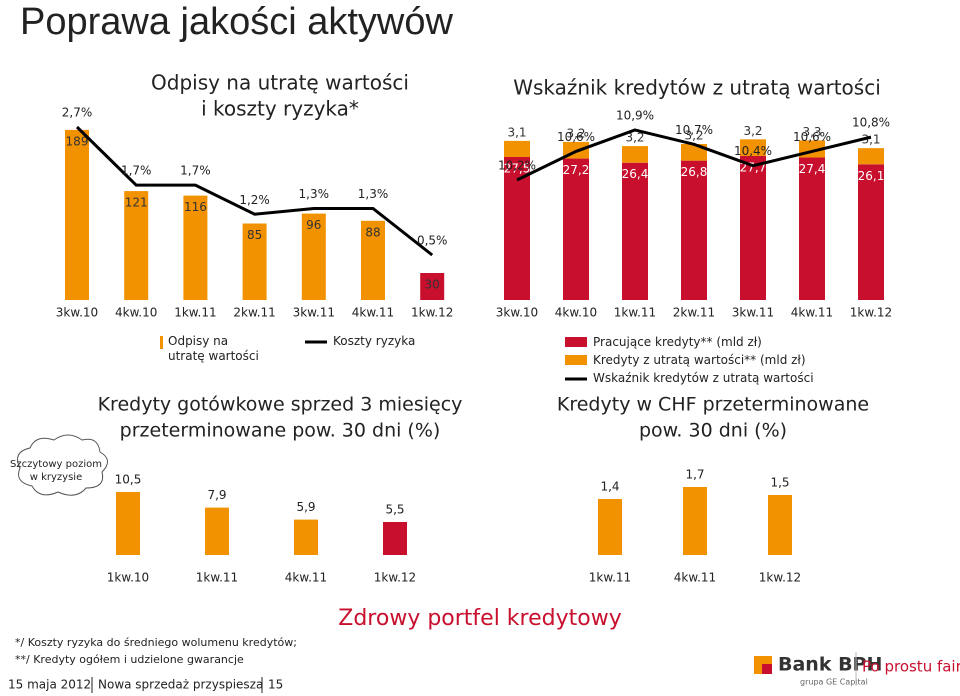  What do you see at coordinates (213, 348) in the screenshot?
I see `legend-label: Odpisy na utratę wartości` at bounding box center [213, 348].